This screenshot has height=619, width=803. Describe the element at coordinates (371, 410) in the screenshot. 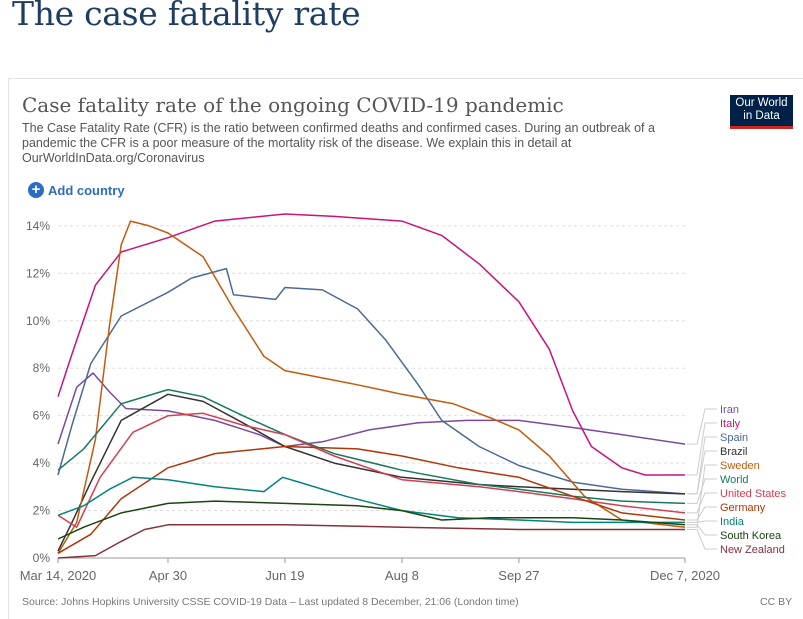

I see `series-line-iran` at that location.